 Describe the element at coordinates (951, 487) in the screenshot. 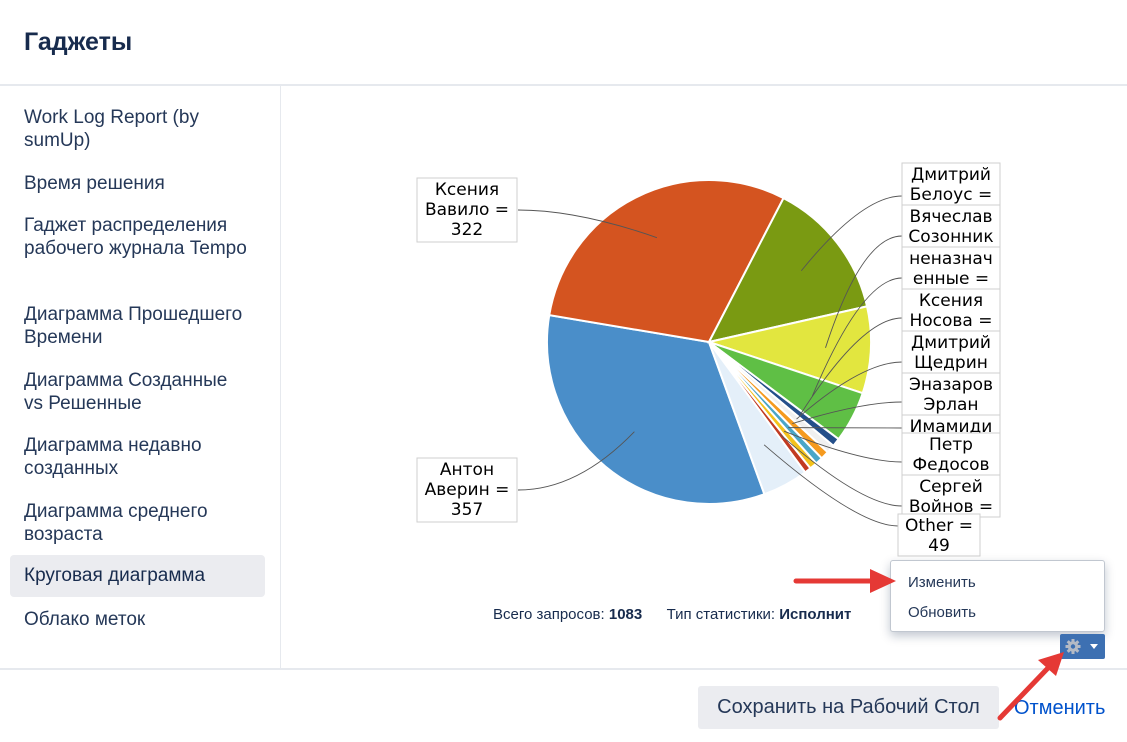

I see `pie-label-text: Сергей` at that location.